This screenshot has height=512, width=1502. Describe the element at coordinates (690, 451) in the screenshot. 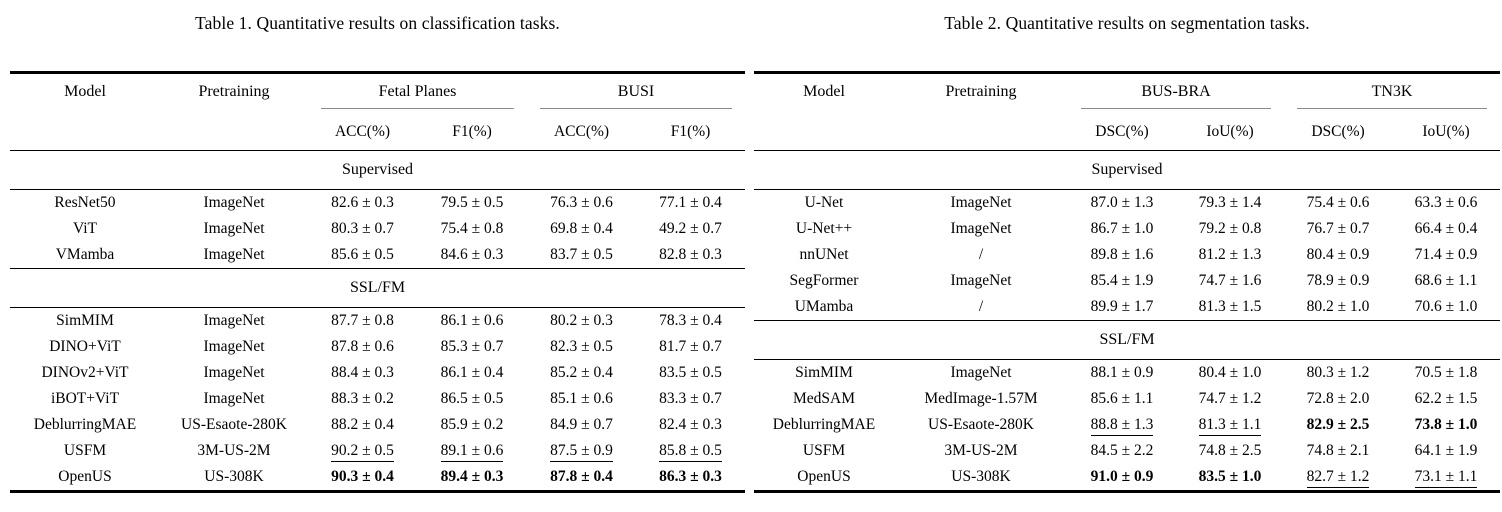

I see `value-cell: 85.8 ± 0.5` at that location.